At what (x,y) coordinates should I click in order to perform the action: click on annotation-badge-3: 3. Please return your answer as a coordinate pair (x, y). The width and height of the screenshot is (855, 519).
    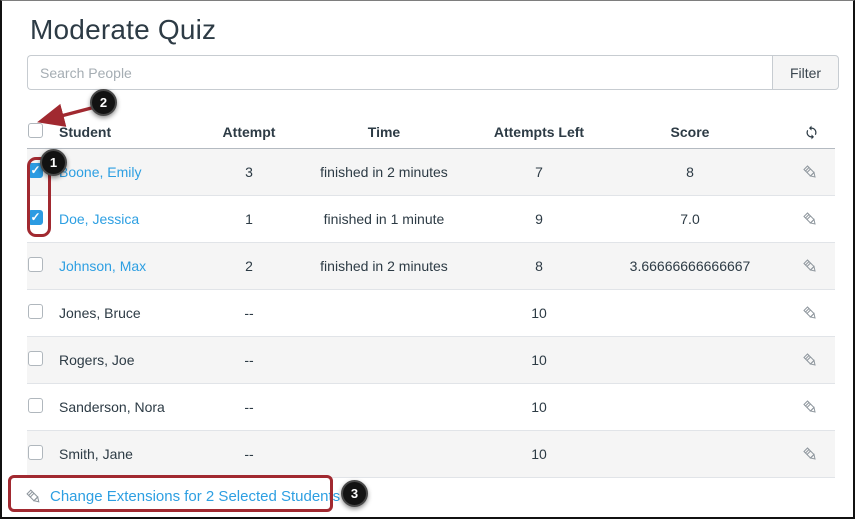
    Looking at the image, I should click on (354, 493).